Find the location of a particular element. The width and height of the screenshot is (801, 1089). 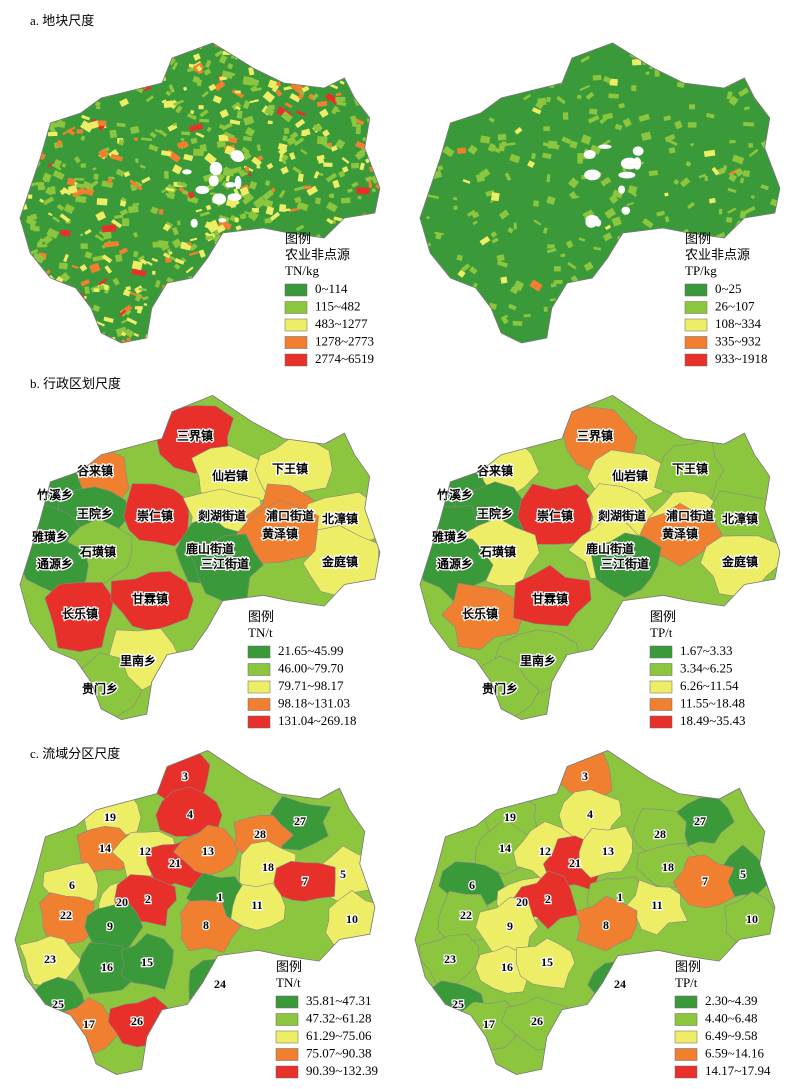

region-label: 雅璜乡 is located at coordinates (449, 536).